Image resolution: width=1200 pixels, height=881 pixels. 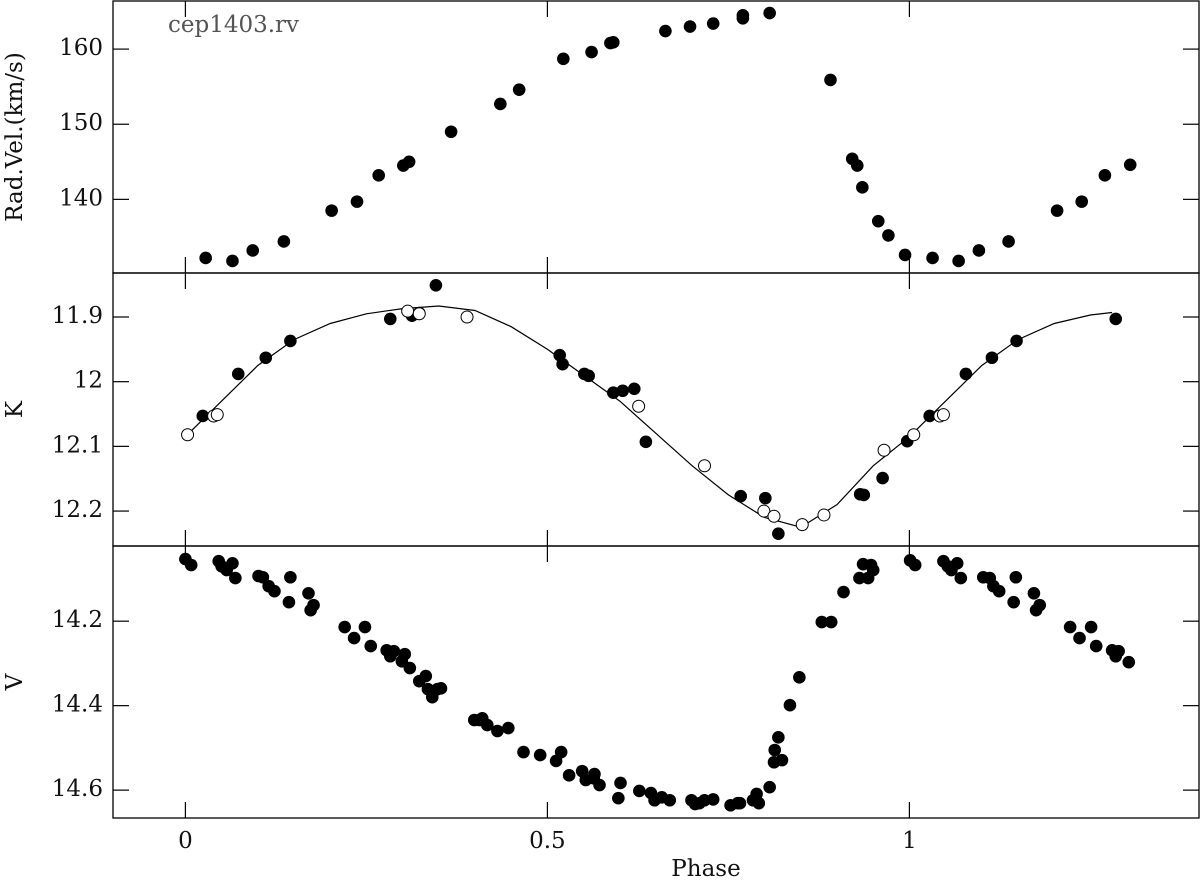 What do you see at coordinates (15, 682) in the screenshot?
I see `y-axis-label: V` at bounding box center [15, 682].